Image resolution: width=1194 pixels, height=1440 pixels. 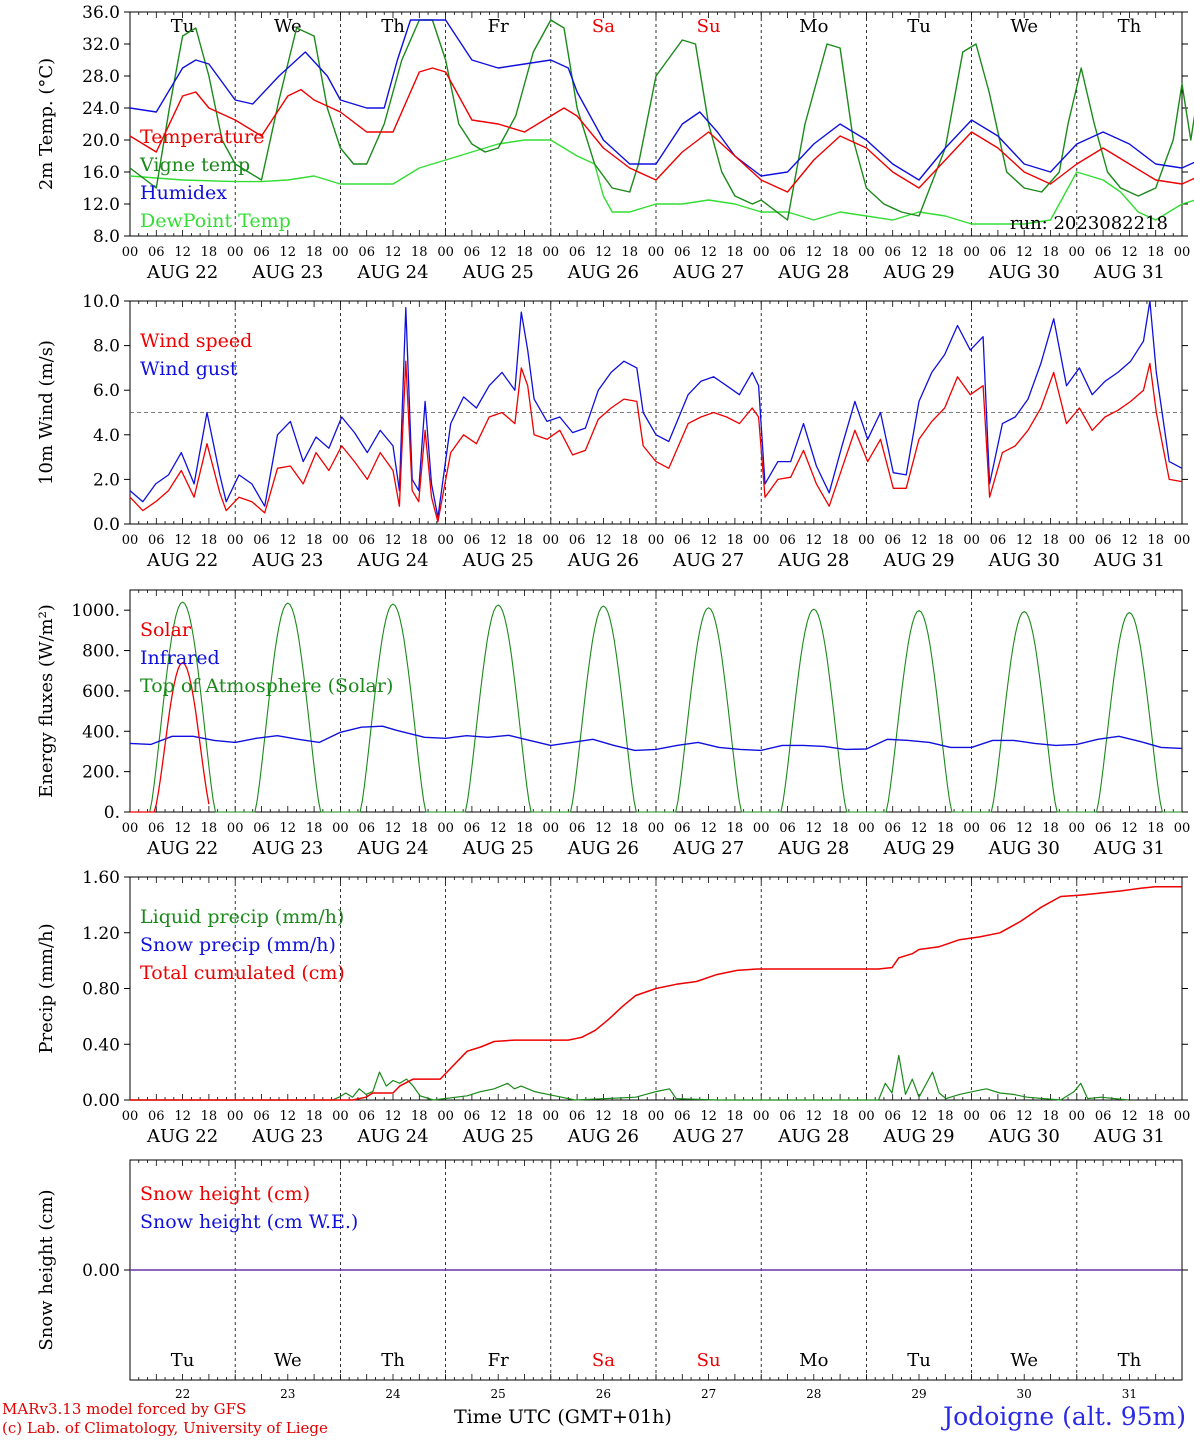 I want to click on legend-entry: Snow height (cm), so click(x=225, y=1194).